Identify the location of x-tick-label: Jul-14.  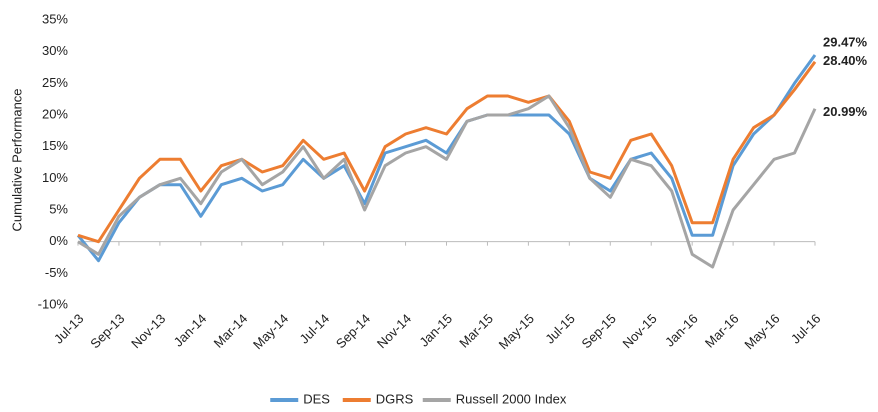
(315, 329).